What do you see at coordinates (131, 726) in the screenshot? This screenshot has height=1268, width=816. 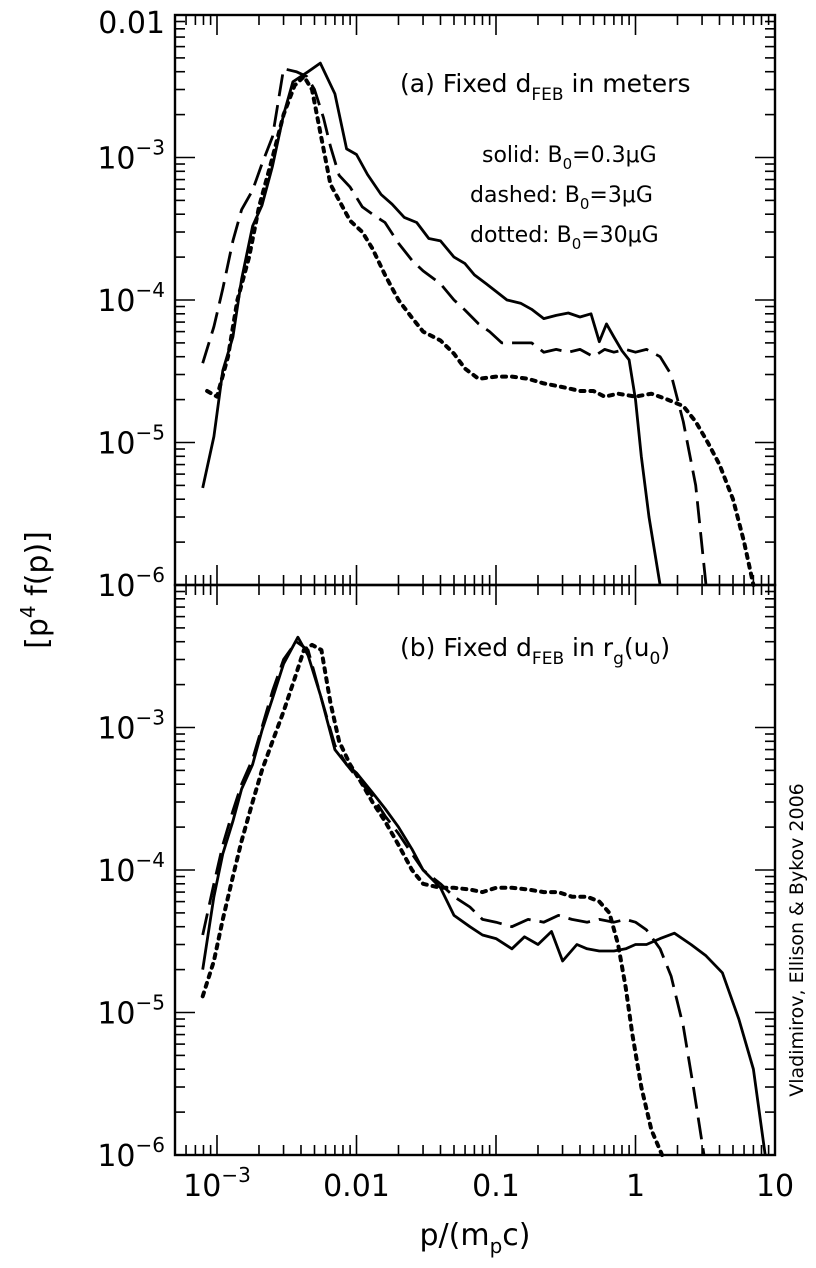 I see `panel-b-y-tick-label: 10⁻³` at bounding box center [131, 726].